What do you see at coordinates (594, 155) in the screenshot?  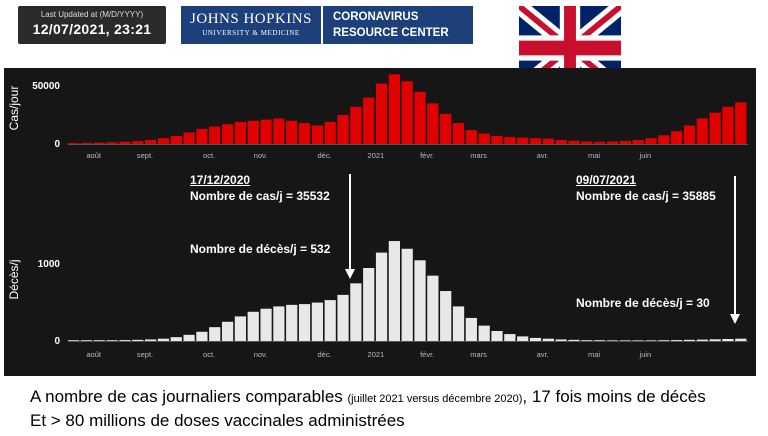 I see `cases-x-tick-label: mai` at bounding box center [594, 155].